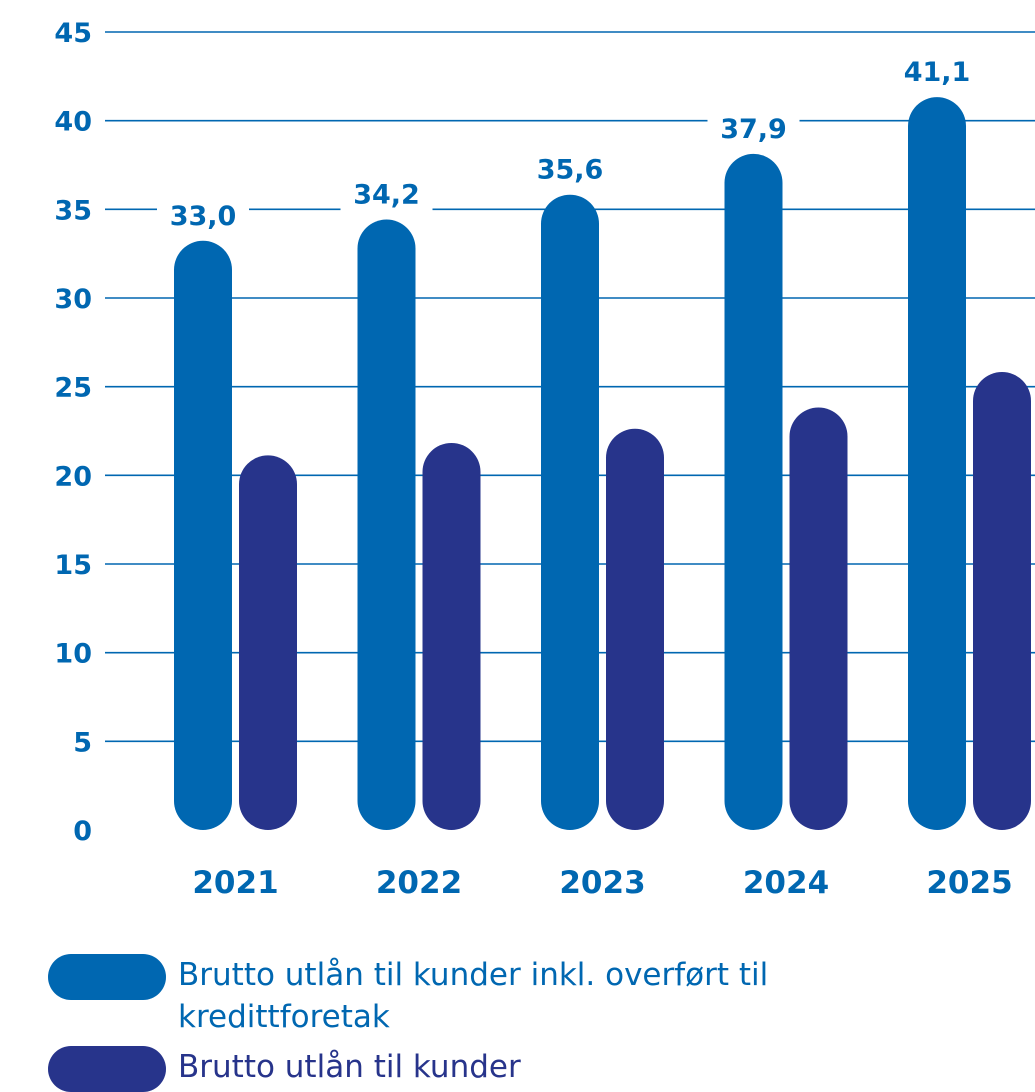  I want to click on x-axis-categories: 2021 2022 2023 2024 2025, so click(602, 883).